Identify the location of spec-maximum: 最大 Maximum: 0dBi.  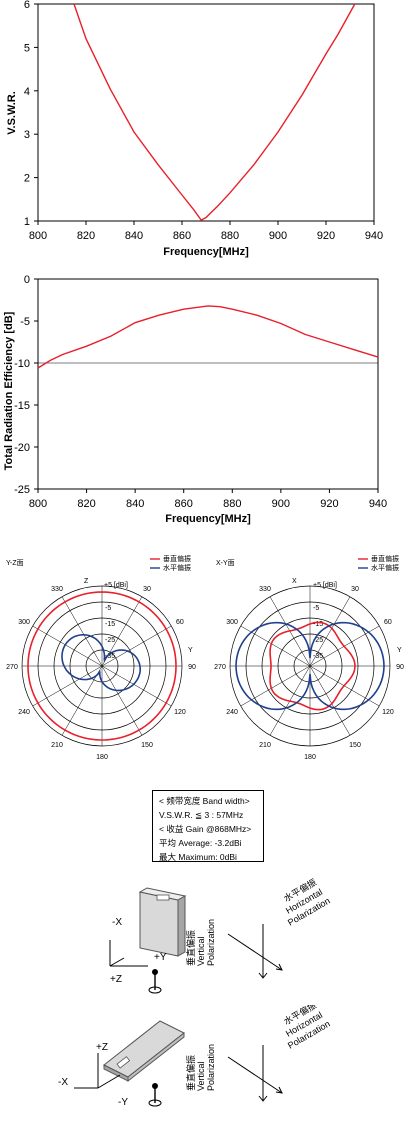
(198, 857).